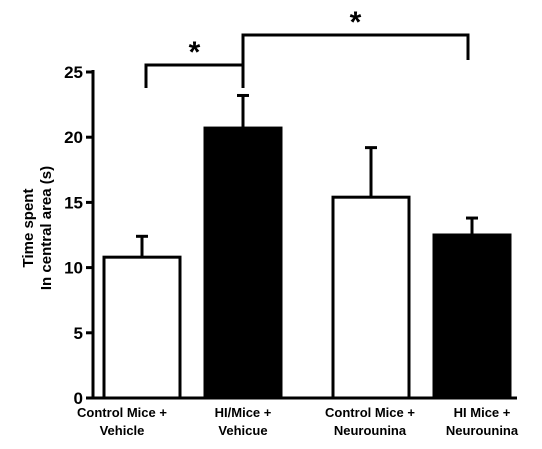  Describe the element at coordinates (242, 430) in the screenshot. I see `category-label-1-line-2: Vehicue` at that location.